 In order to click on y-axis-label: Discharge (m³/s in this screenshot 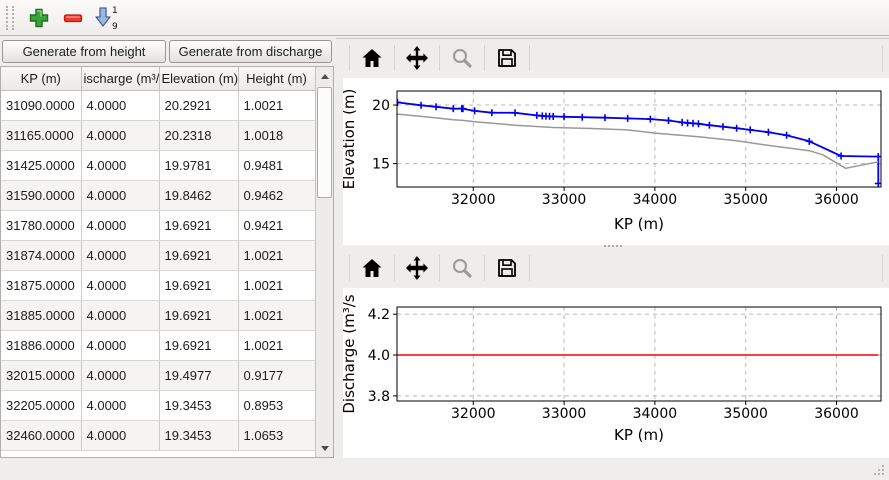, I will do `click(350, 353)`.